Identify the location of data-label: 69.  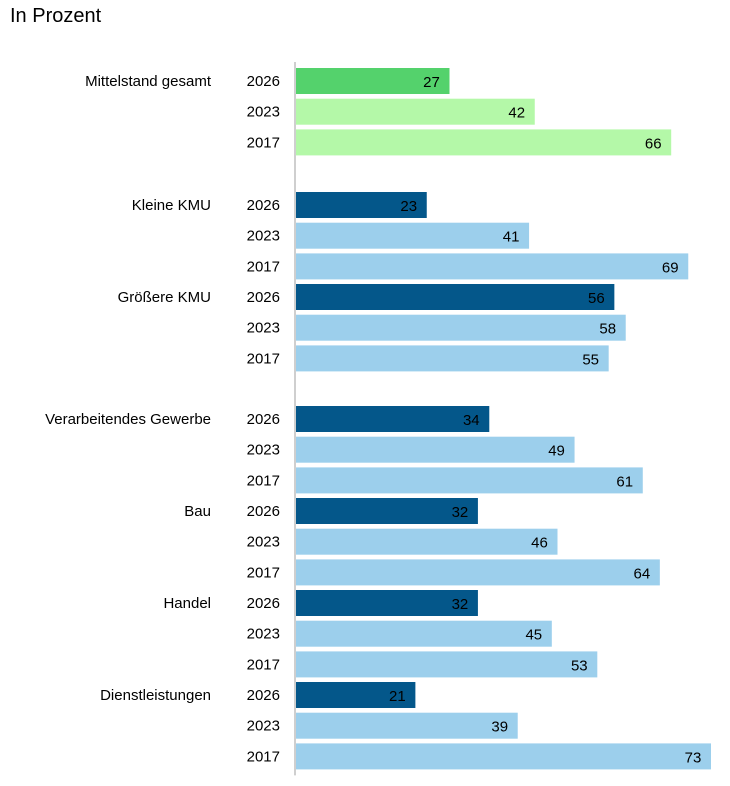
(670, 267).